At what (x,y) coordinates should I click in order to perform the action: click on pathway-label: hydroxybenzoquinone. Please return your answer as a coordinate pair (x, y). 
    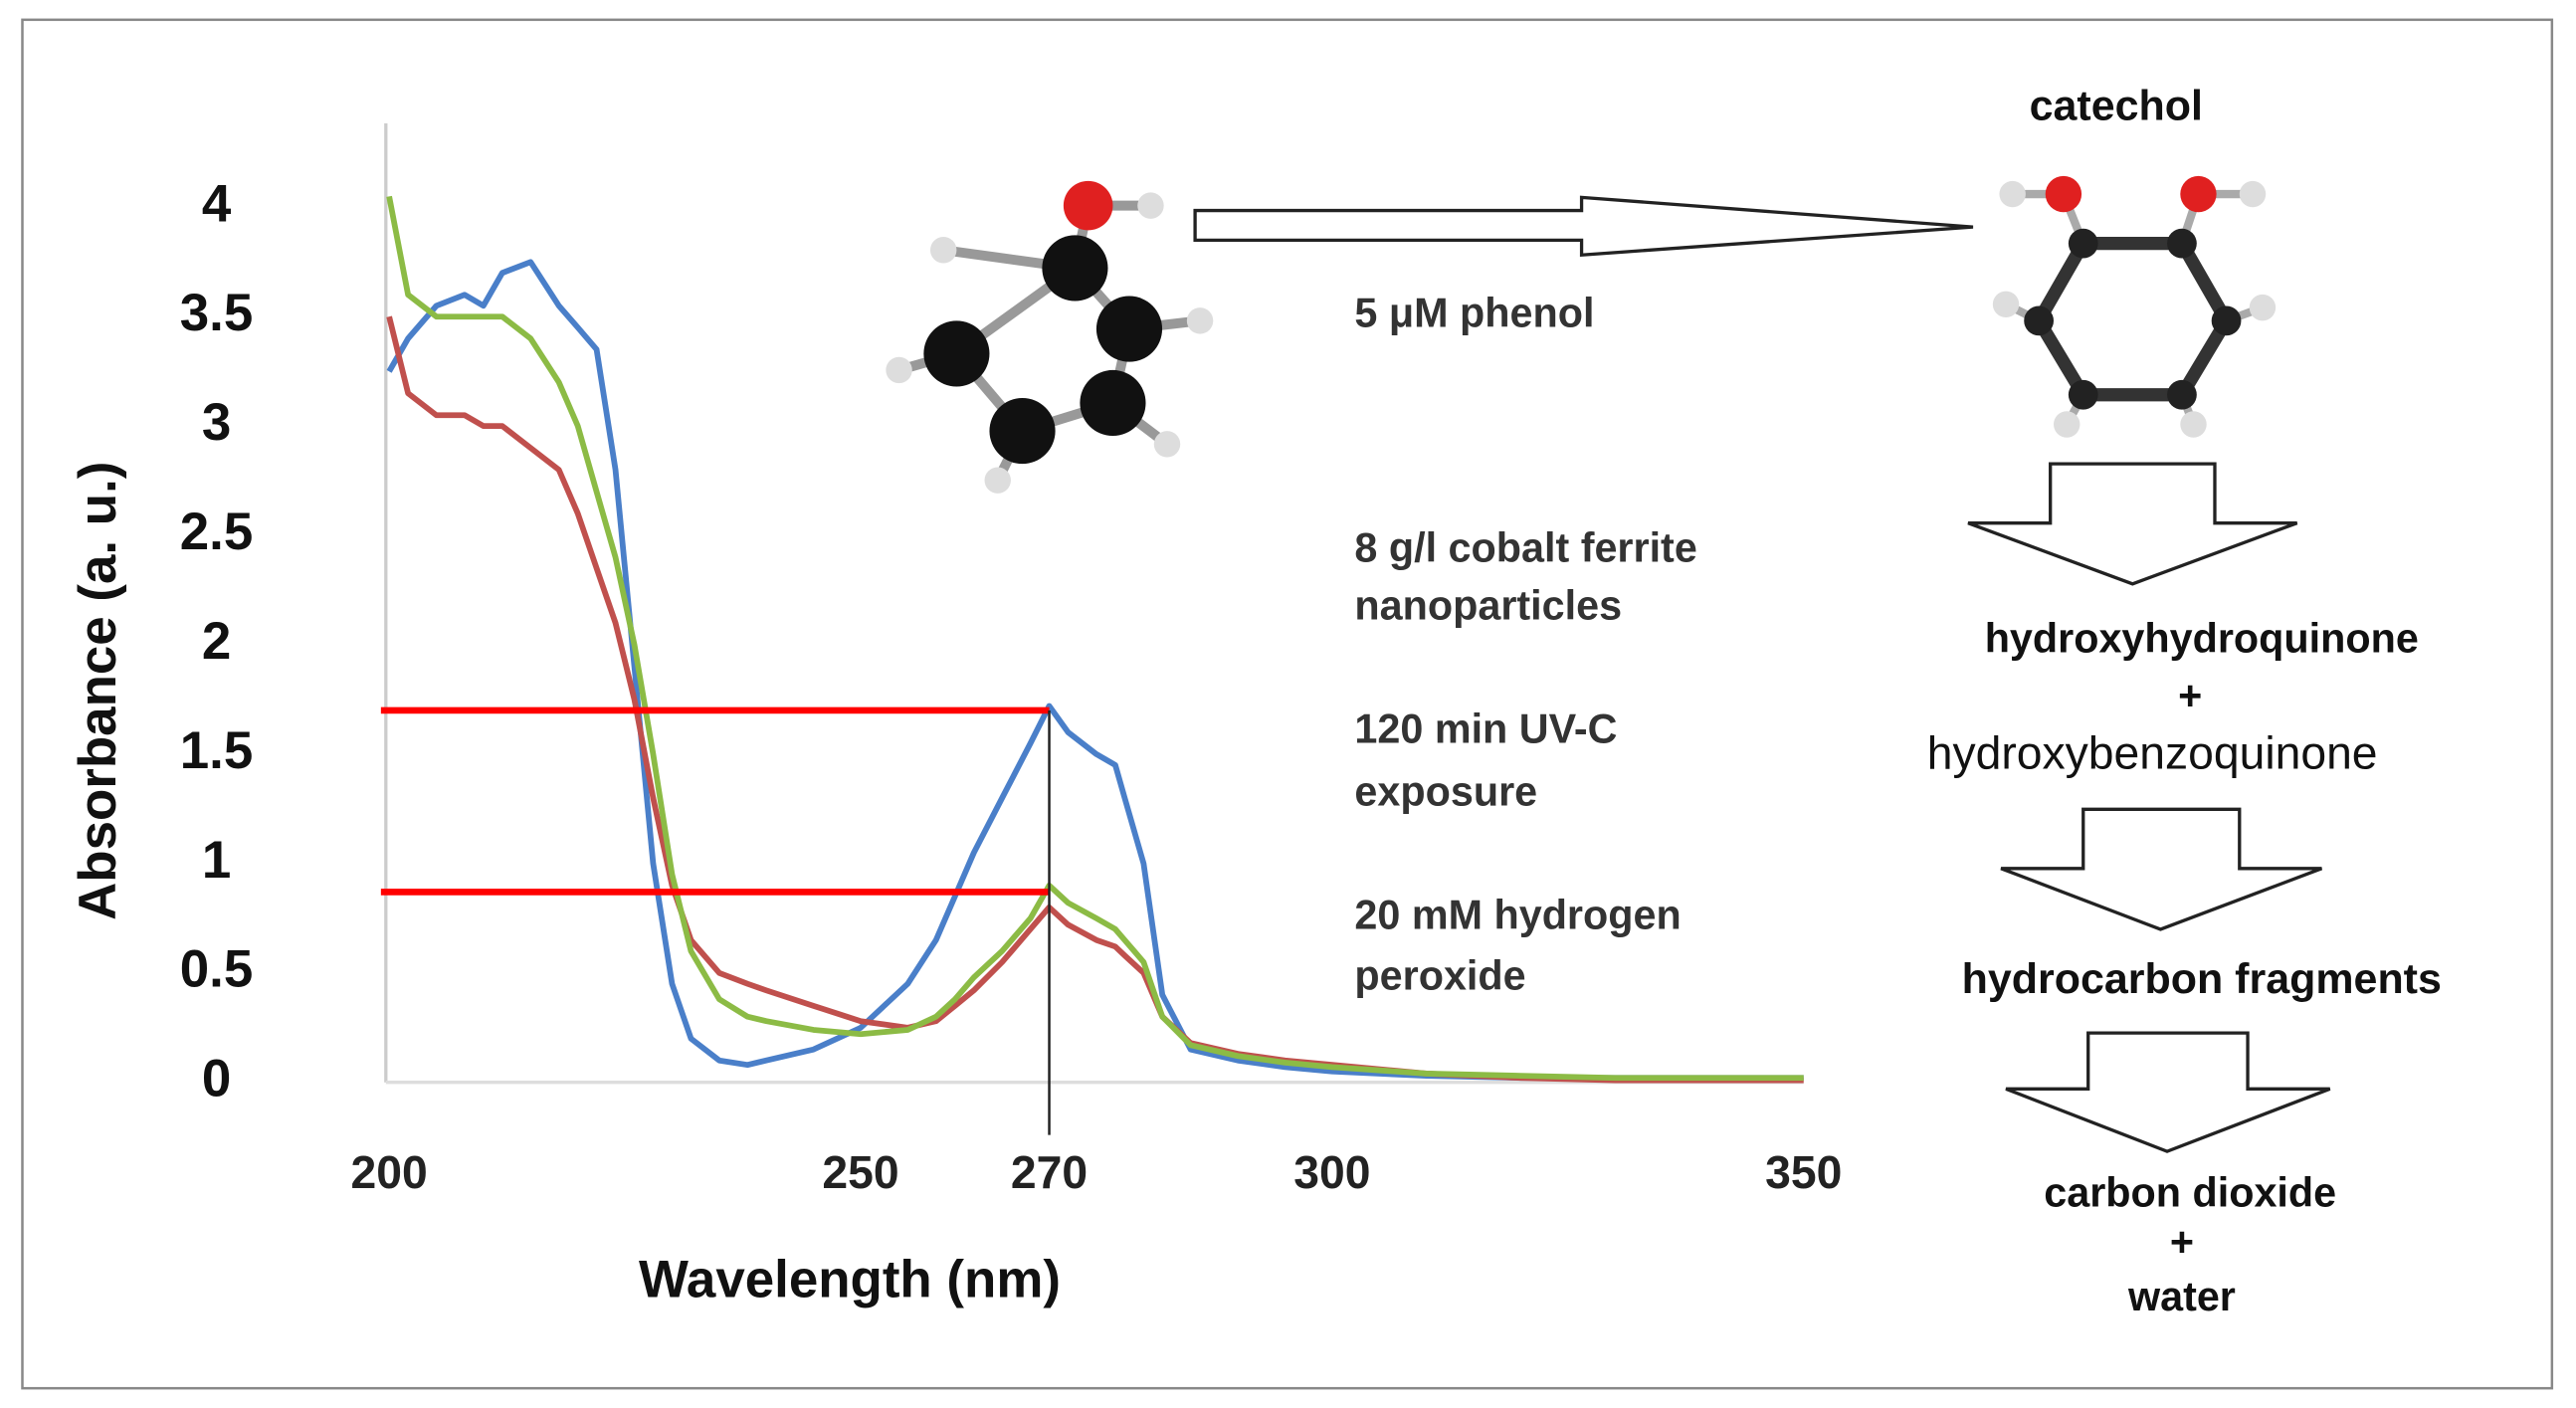
    Looking at the image, I should click on (2152, 753).